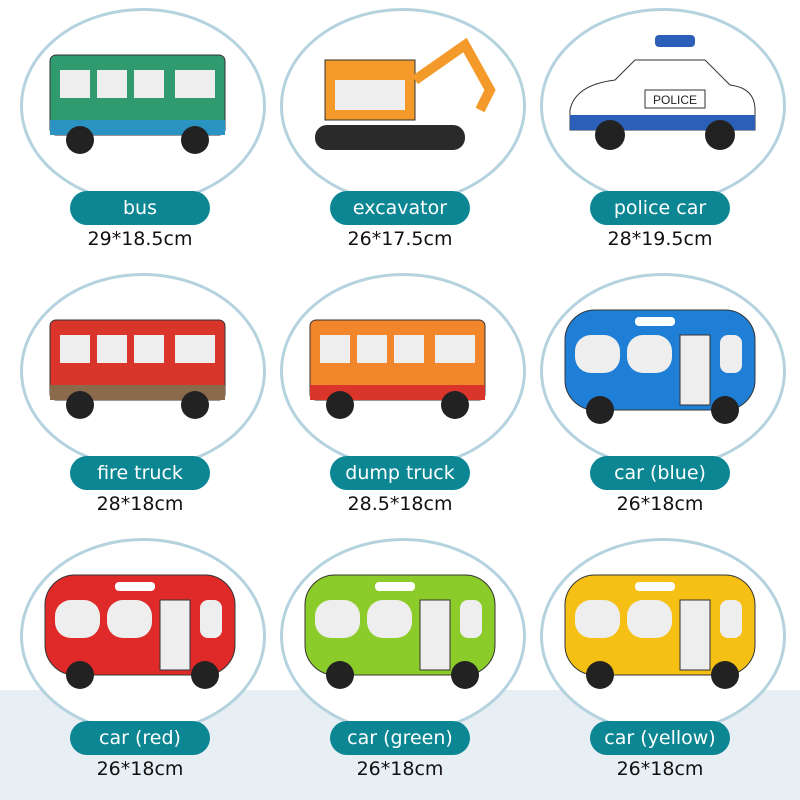  I want to click on product-size: 29*18.5cm, so click(140, 239).